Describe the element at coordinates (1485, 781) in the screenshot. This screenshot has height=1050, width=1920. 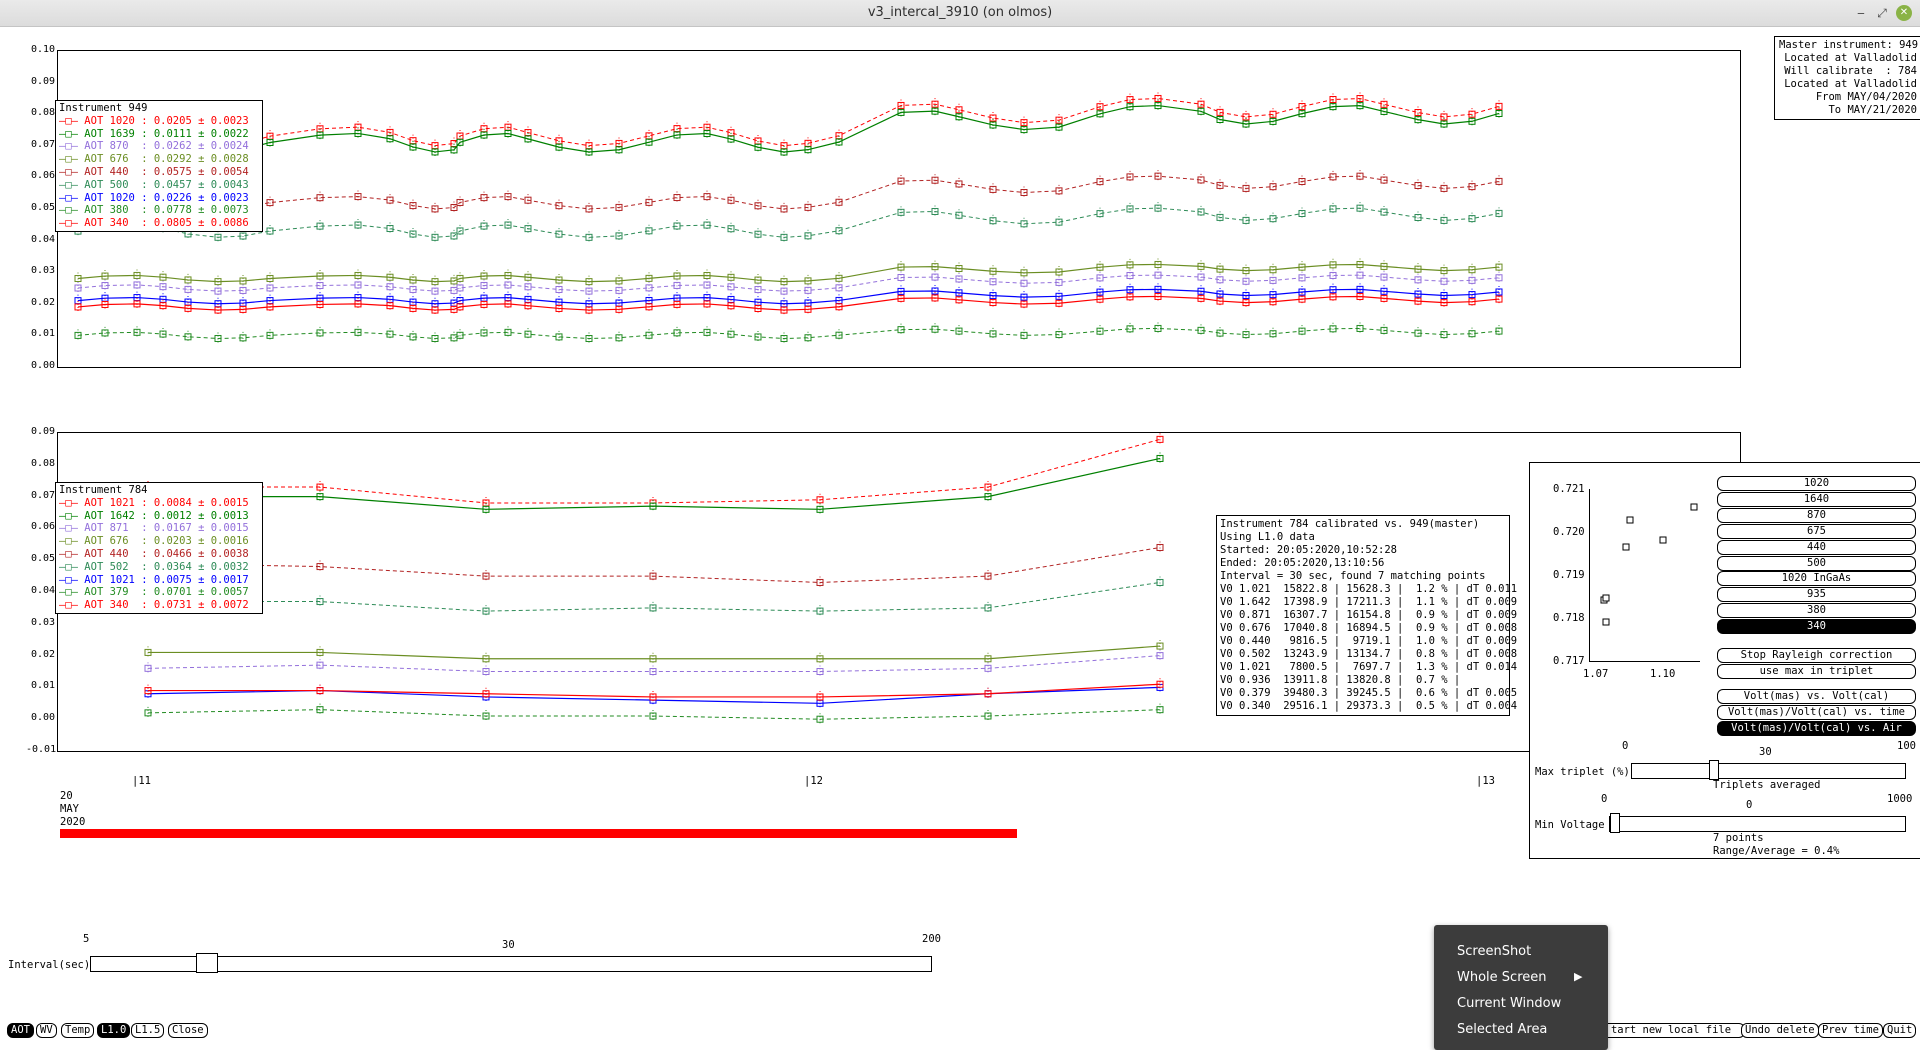
I see `x-tick-13: |13` at that location.